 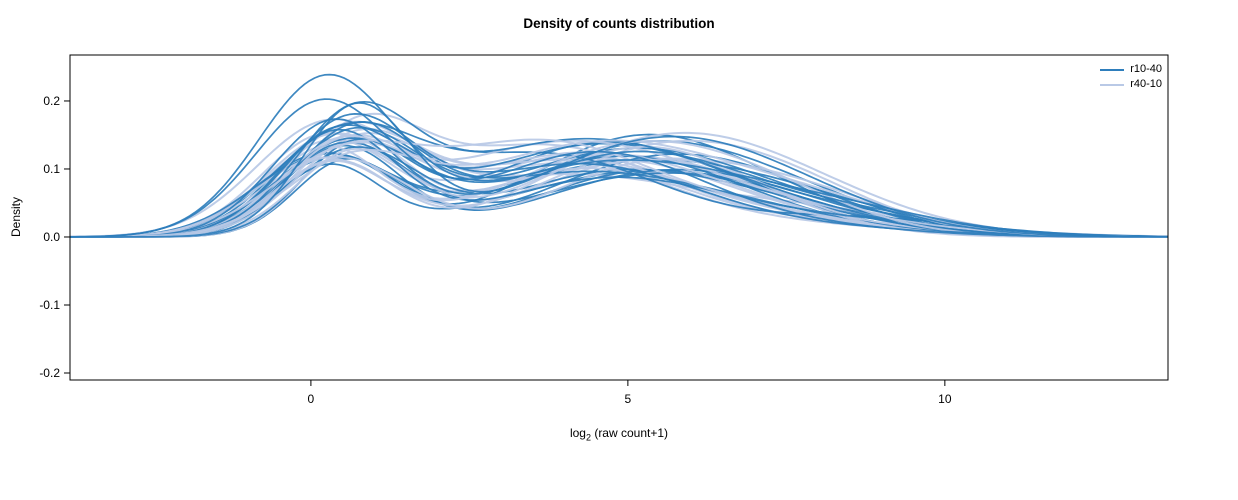 What do you see at coordinates (311, 399) in the screenshot?
I see `x-tick-label: 0` at bounding box center [311, 399].